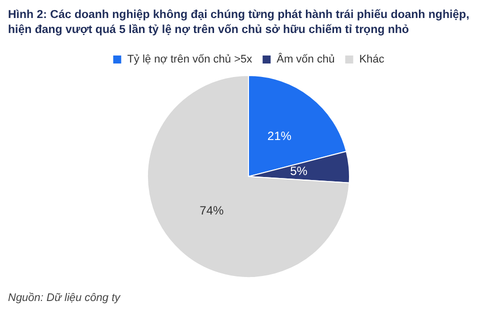  What do you see at coordinates (65, 298) in the screenshot?
I see `text: Nguồn: Dữ liệu công ty` at bounding box center [65, 298].